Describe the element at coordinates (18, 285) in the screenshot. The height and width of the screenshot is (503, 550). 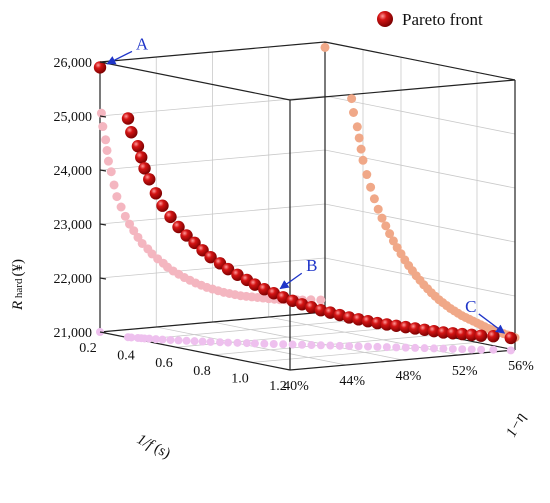
I see `z-axis-title: R hard(¥)` at that location.